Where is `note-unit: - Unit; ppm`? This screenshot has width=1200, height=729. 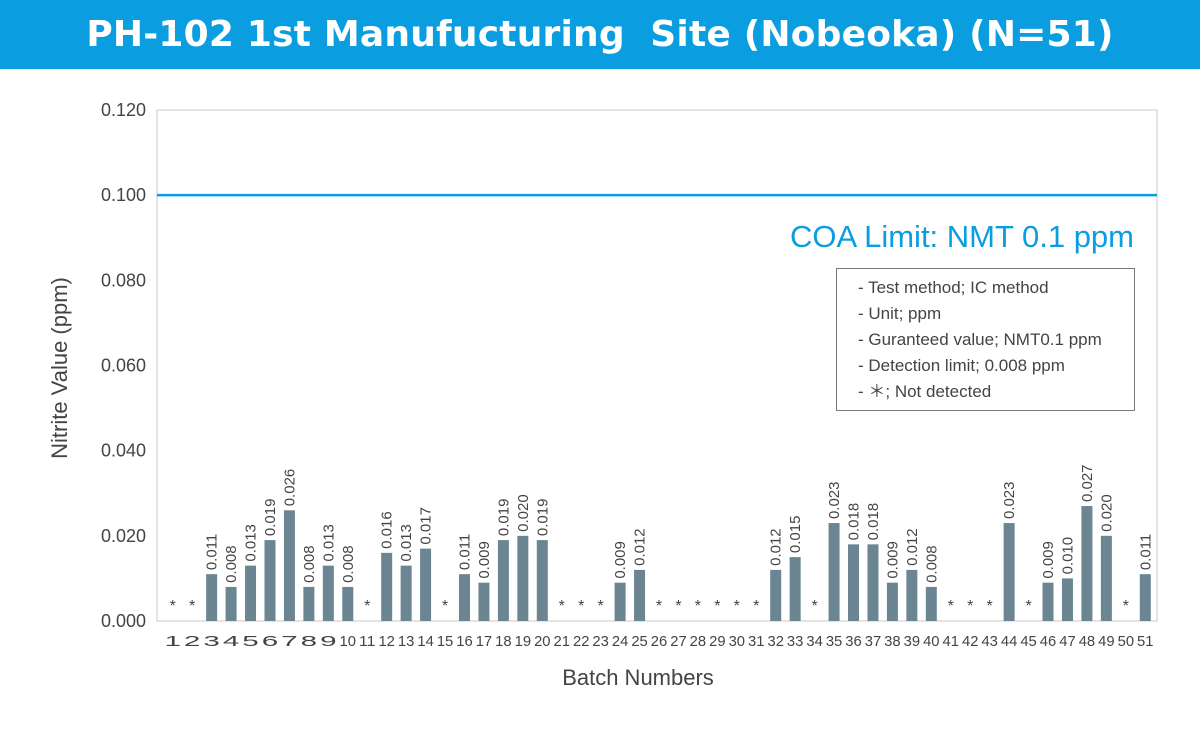 note-unit: - Unit; ppm is located at coordinates (900, 313).